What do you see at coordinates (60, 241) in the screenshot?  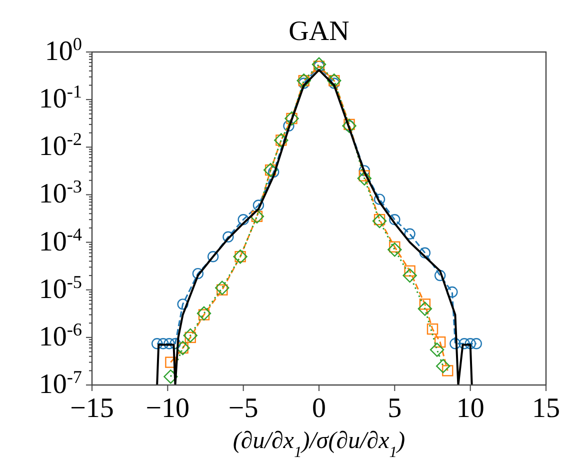 I see `y-tick-label: 10$^{-4}$` at bounding box center [60, 241].